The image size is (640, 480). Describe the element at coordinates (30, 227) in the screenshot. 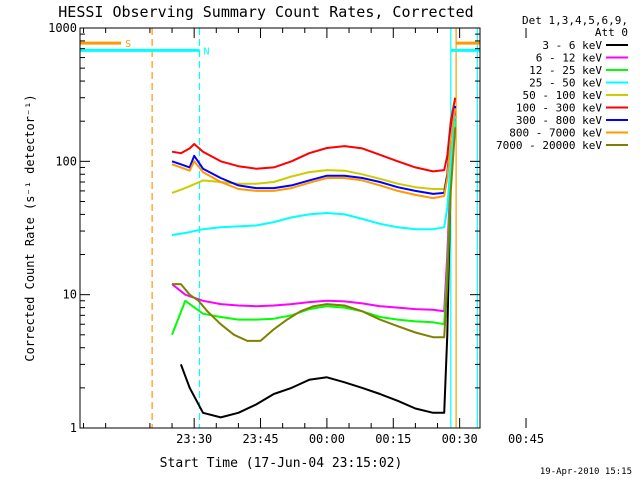

I see `y-axis-label: Corrected Count Rate (s⁻¹ detector⁻¹)` at that location.